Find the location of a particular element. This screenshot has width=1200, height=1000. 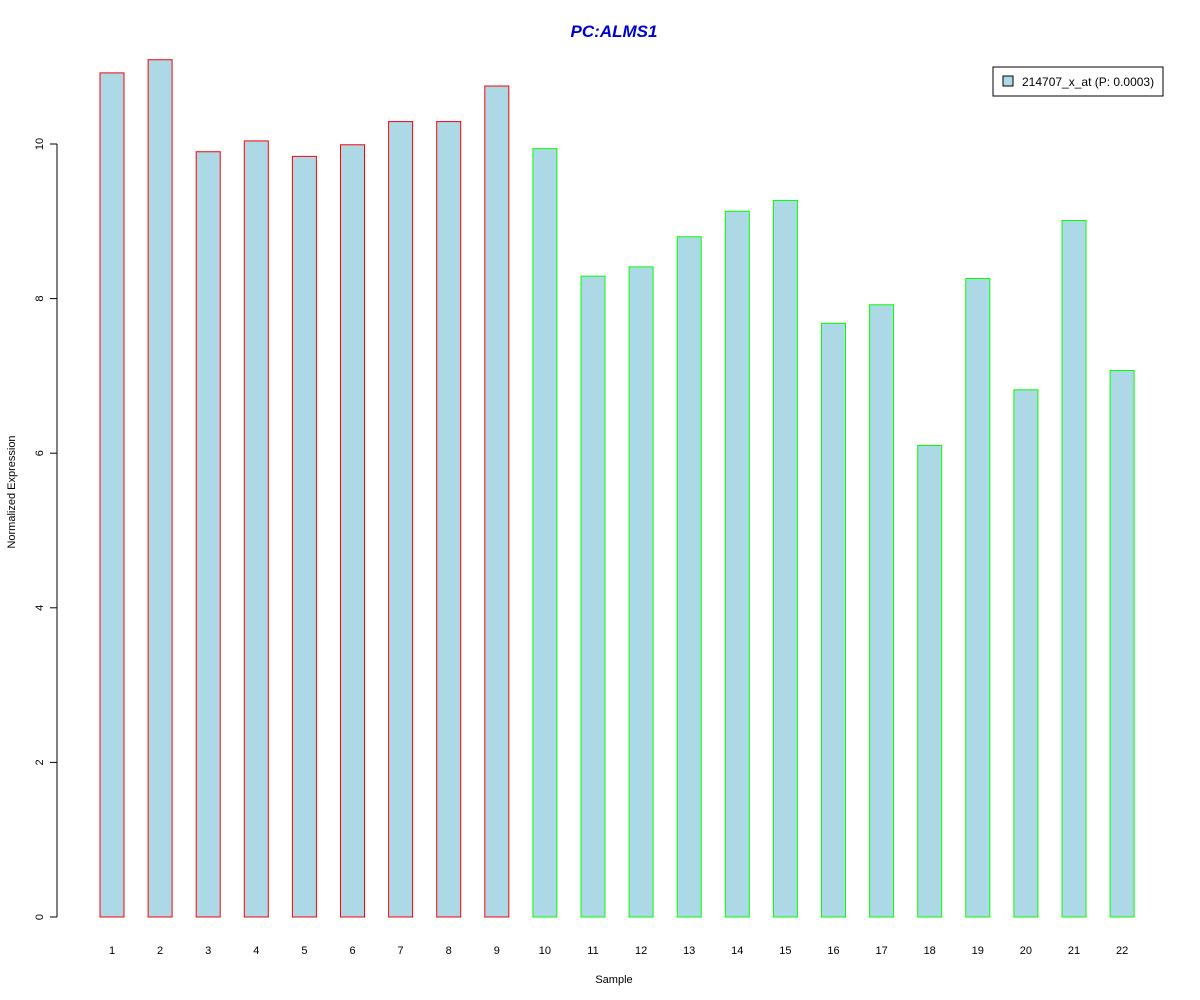

x-tick-label: 4 is located at coordinates (256, 951).